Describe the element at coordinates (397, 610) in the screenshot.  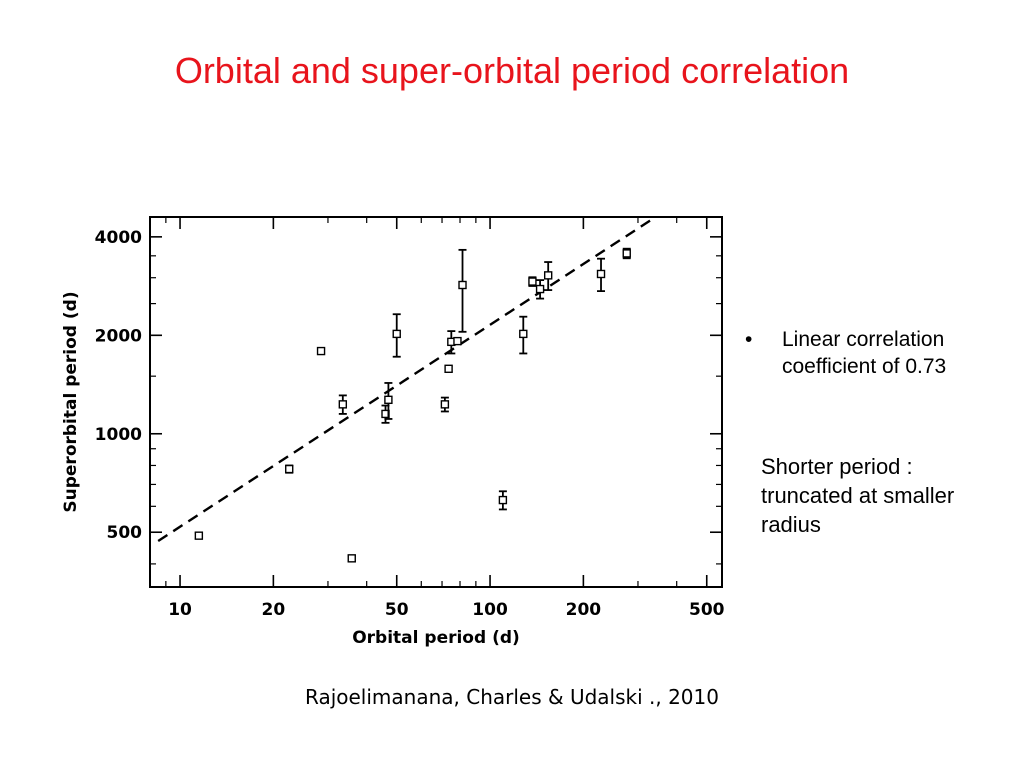
I see `x-tick-label: 50` at that location.